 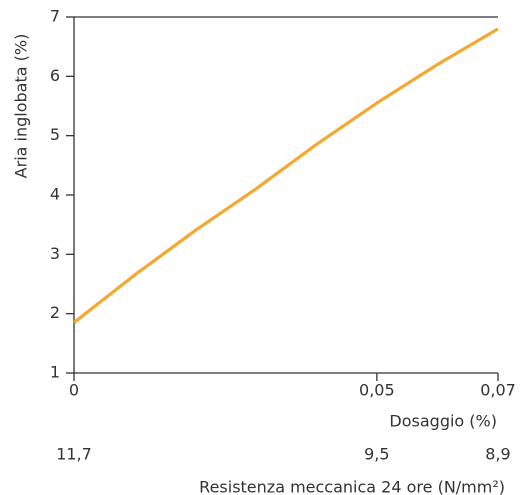 What do you see at coordinates (74, 390) in the screenshot?
I see `x-tick-label: 0` at bounding box center [74, 390].